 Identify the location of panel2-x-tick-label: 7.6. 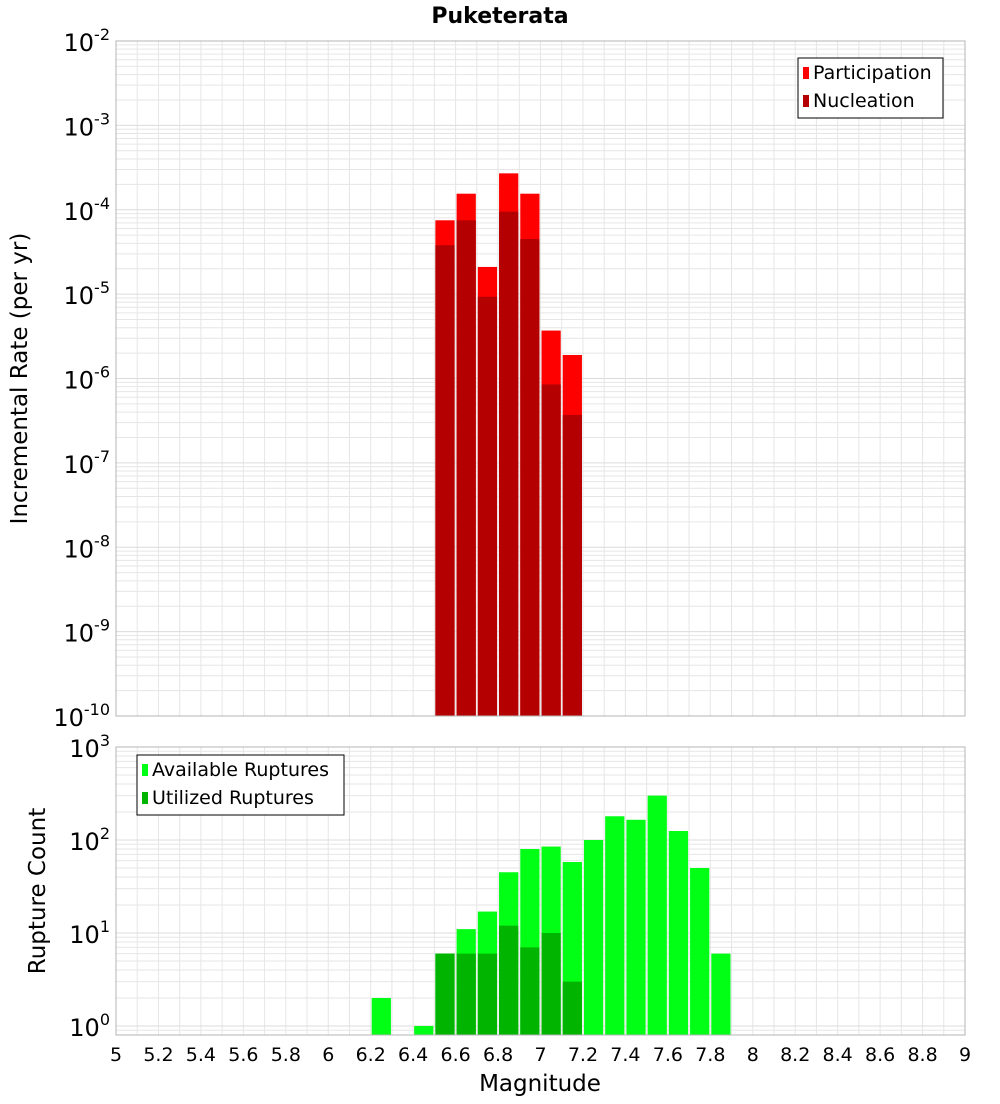
(668, 1055).